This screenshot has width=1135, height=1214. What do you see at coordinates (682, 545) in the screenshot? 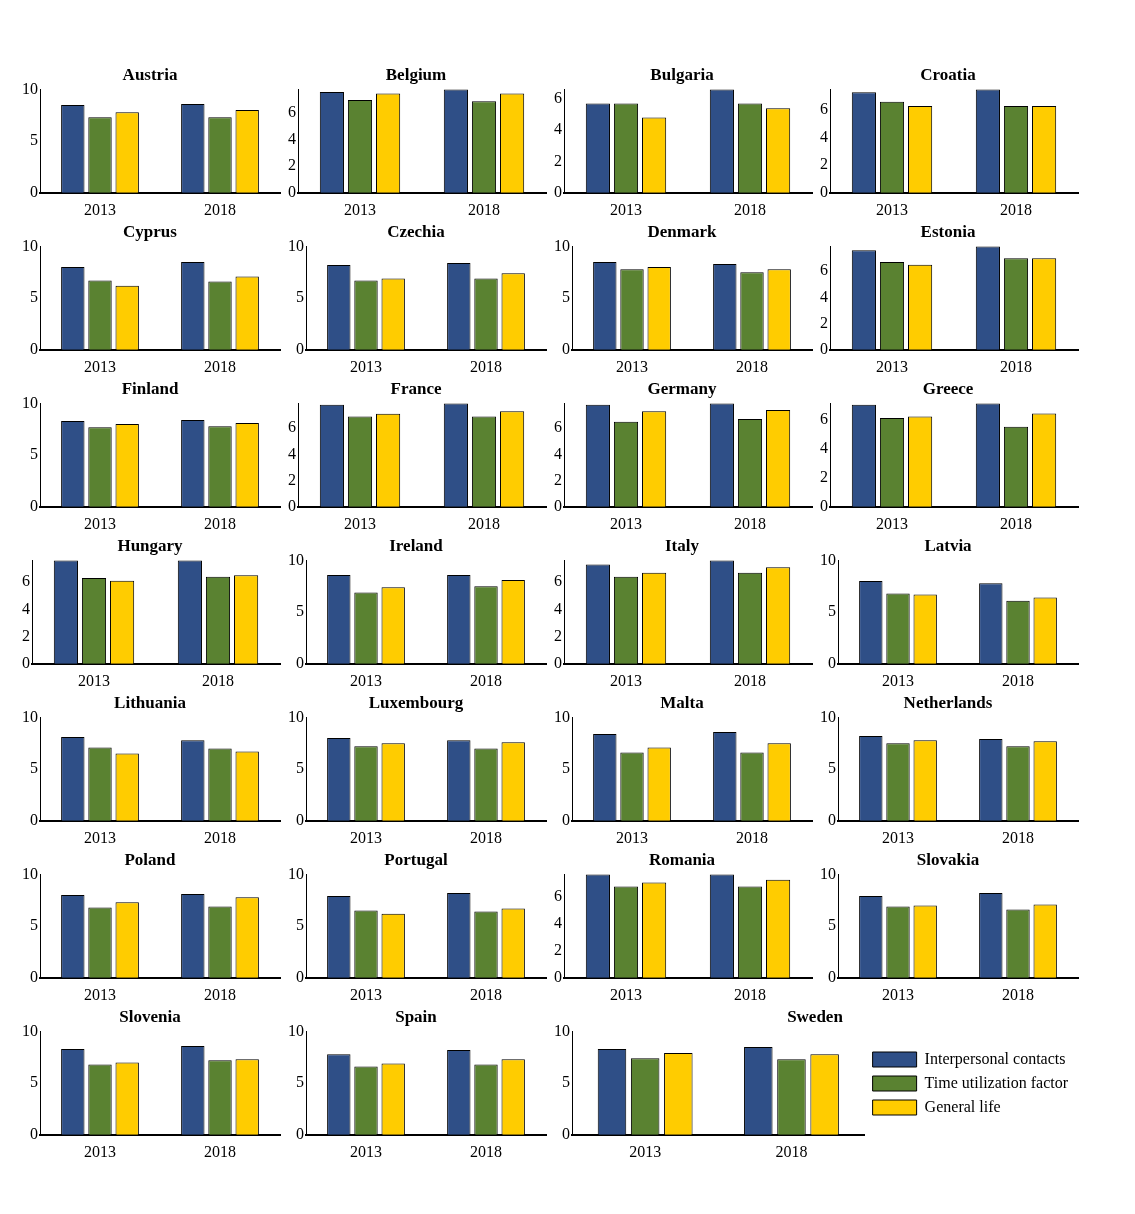
I see `chart-title: Italy` at bounding box center [682, 545].